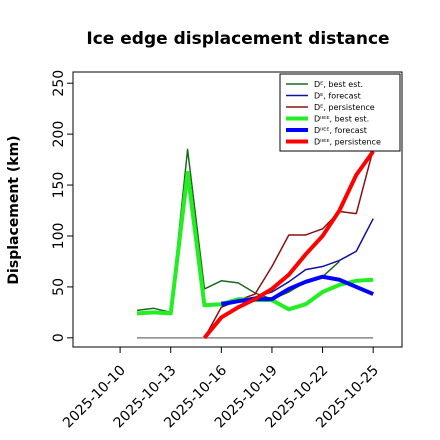 The image size is (440, 440). What do you see at coordinates (344, 107) in the screenshot?
I see `legend-label: Dᴱ, persistence` at bounding box center [344, 107].